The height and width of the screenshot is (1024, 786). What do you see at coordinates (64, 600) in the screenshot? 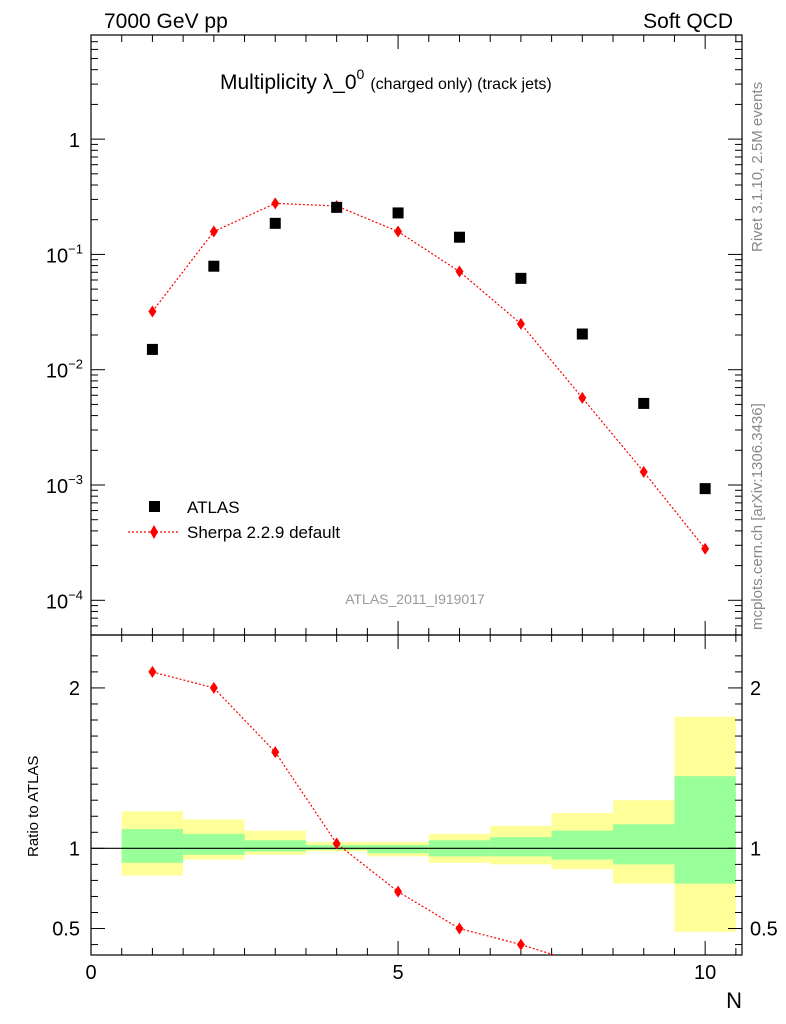
I see `y-tick-label: 10⁻⁴` at bounding box center [64, 600].